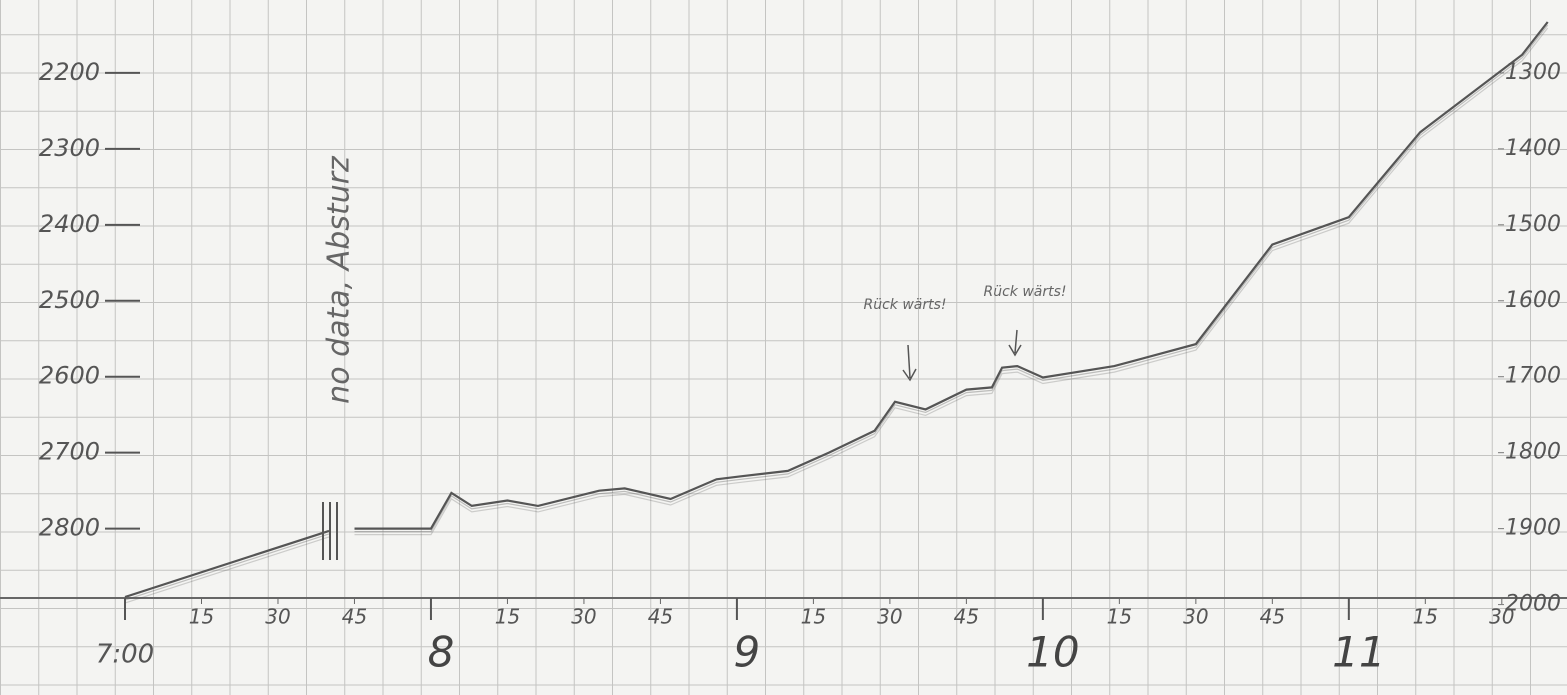 Image resolution: width=1567 pixels, height=695 pixels. Describe the element at coordinates (69, 148) in the screenshot. I see `y-tick-label: 2300` at that location.